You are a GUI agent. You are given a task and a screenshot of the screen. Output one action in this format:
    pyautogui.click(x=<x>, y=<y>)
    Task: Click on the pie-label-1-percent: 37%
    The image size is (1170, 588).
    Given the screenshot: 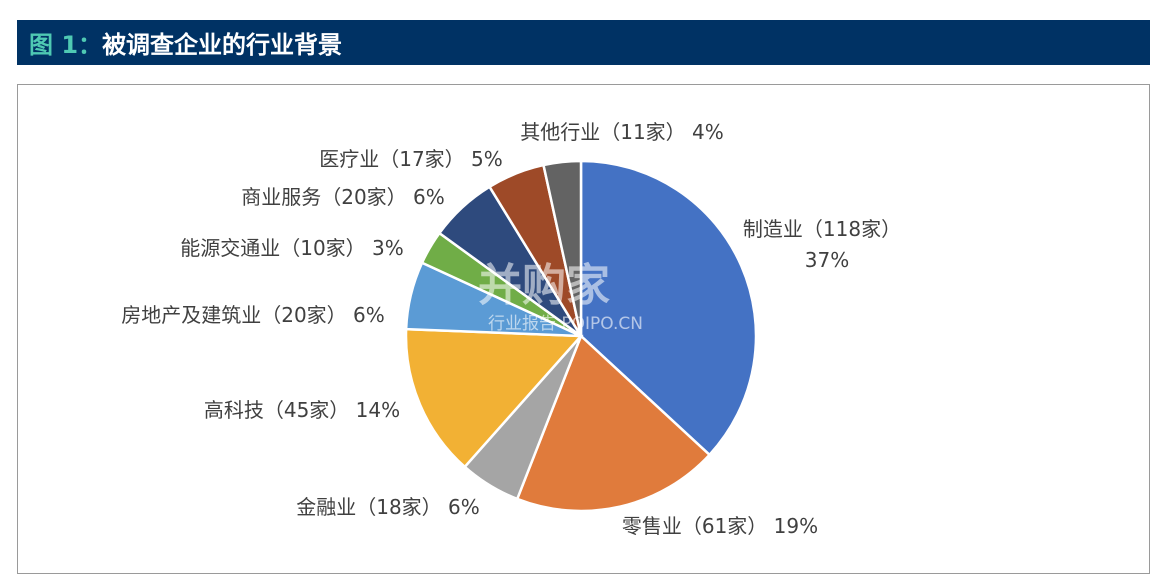 What is the action you would take?
    pyautogui.click(x=827, y=260)
    